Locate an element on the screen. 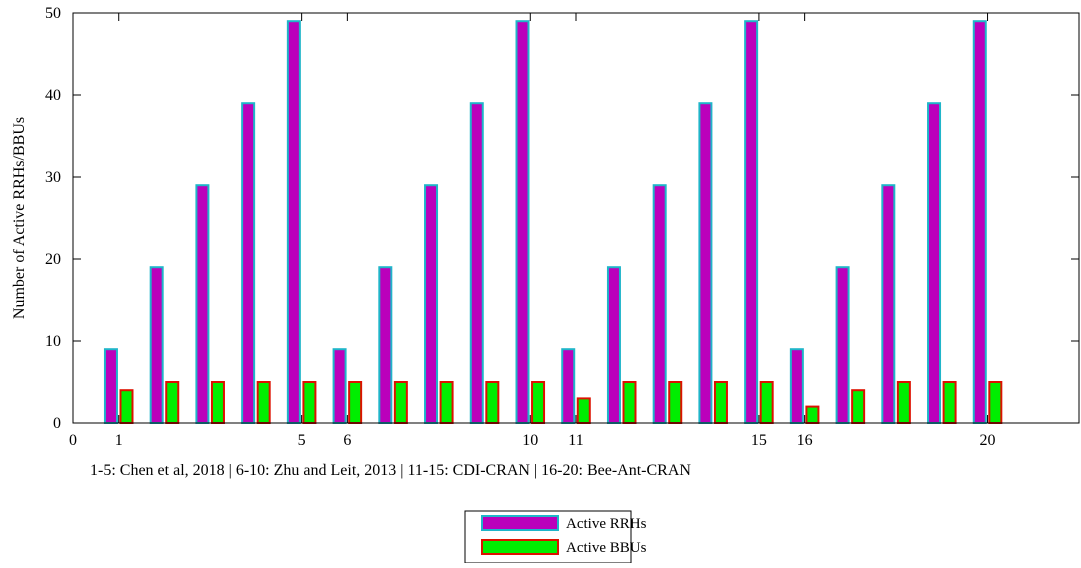  legend-swatch-active-bbus is located at coordinates (520, 547).